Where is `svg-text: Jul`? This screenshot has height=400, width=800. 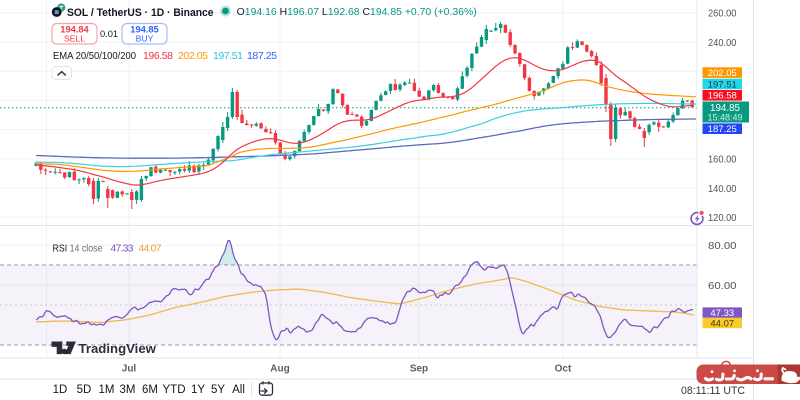 svg-text: Jul is located at coordinates (129, 369).